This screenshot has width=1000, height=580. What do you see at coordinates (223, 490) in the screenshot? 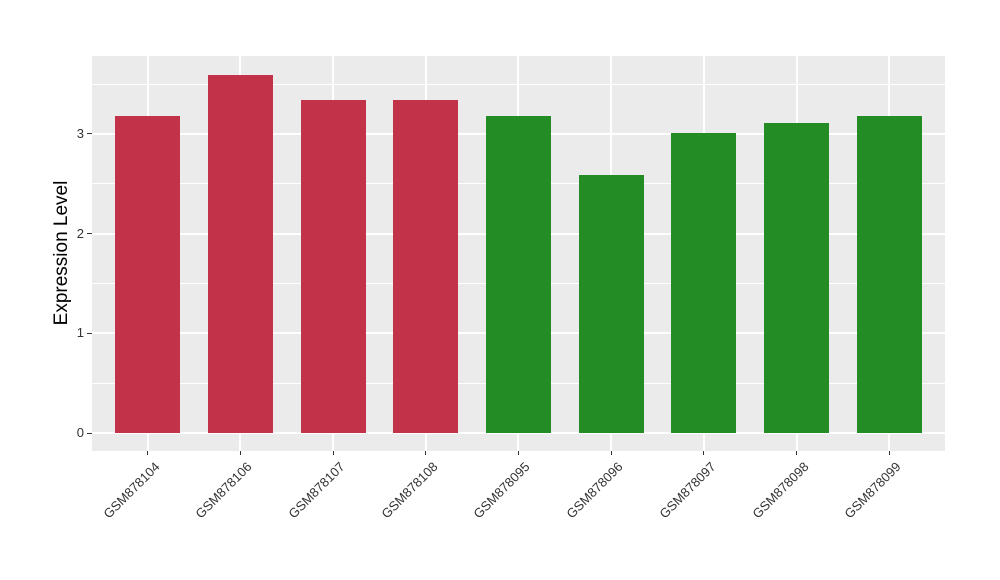
I see `x-tick-label: GSM878106` at bounding box center [223, 490].